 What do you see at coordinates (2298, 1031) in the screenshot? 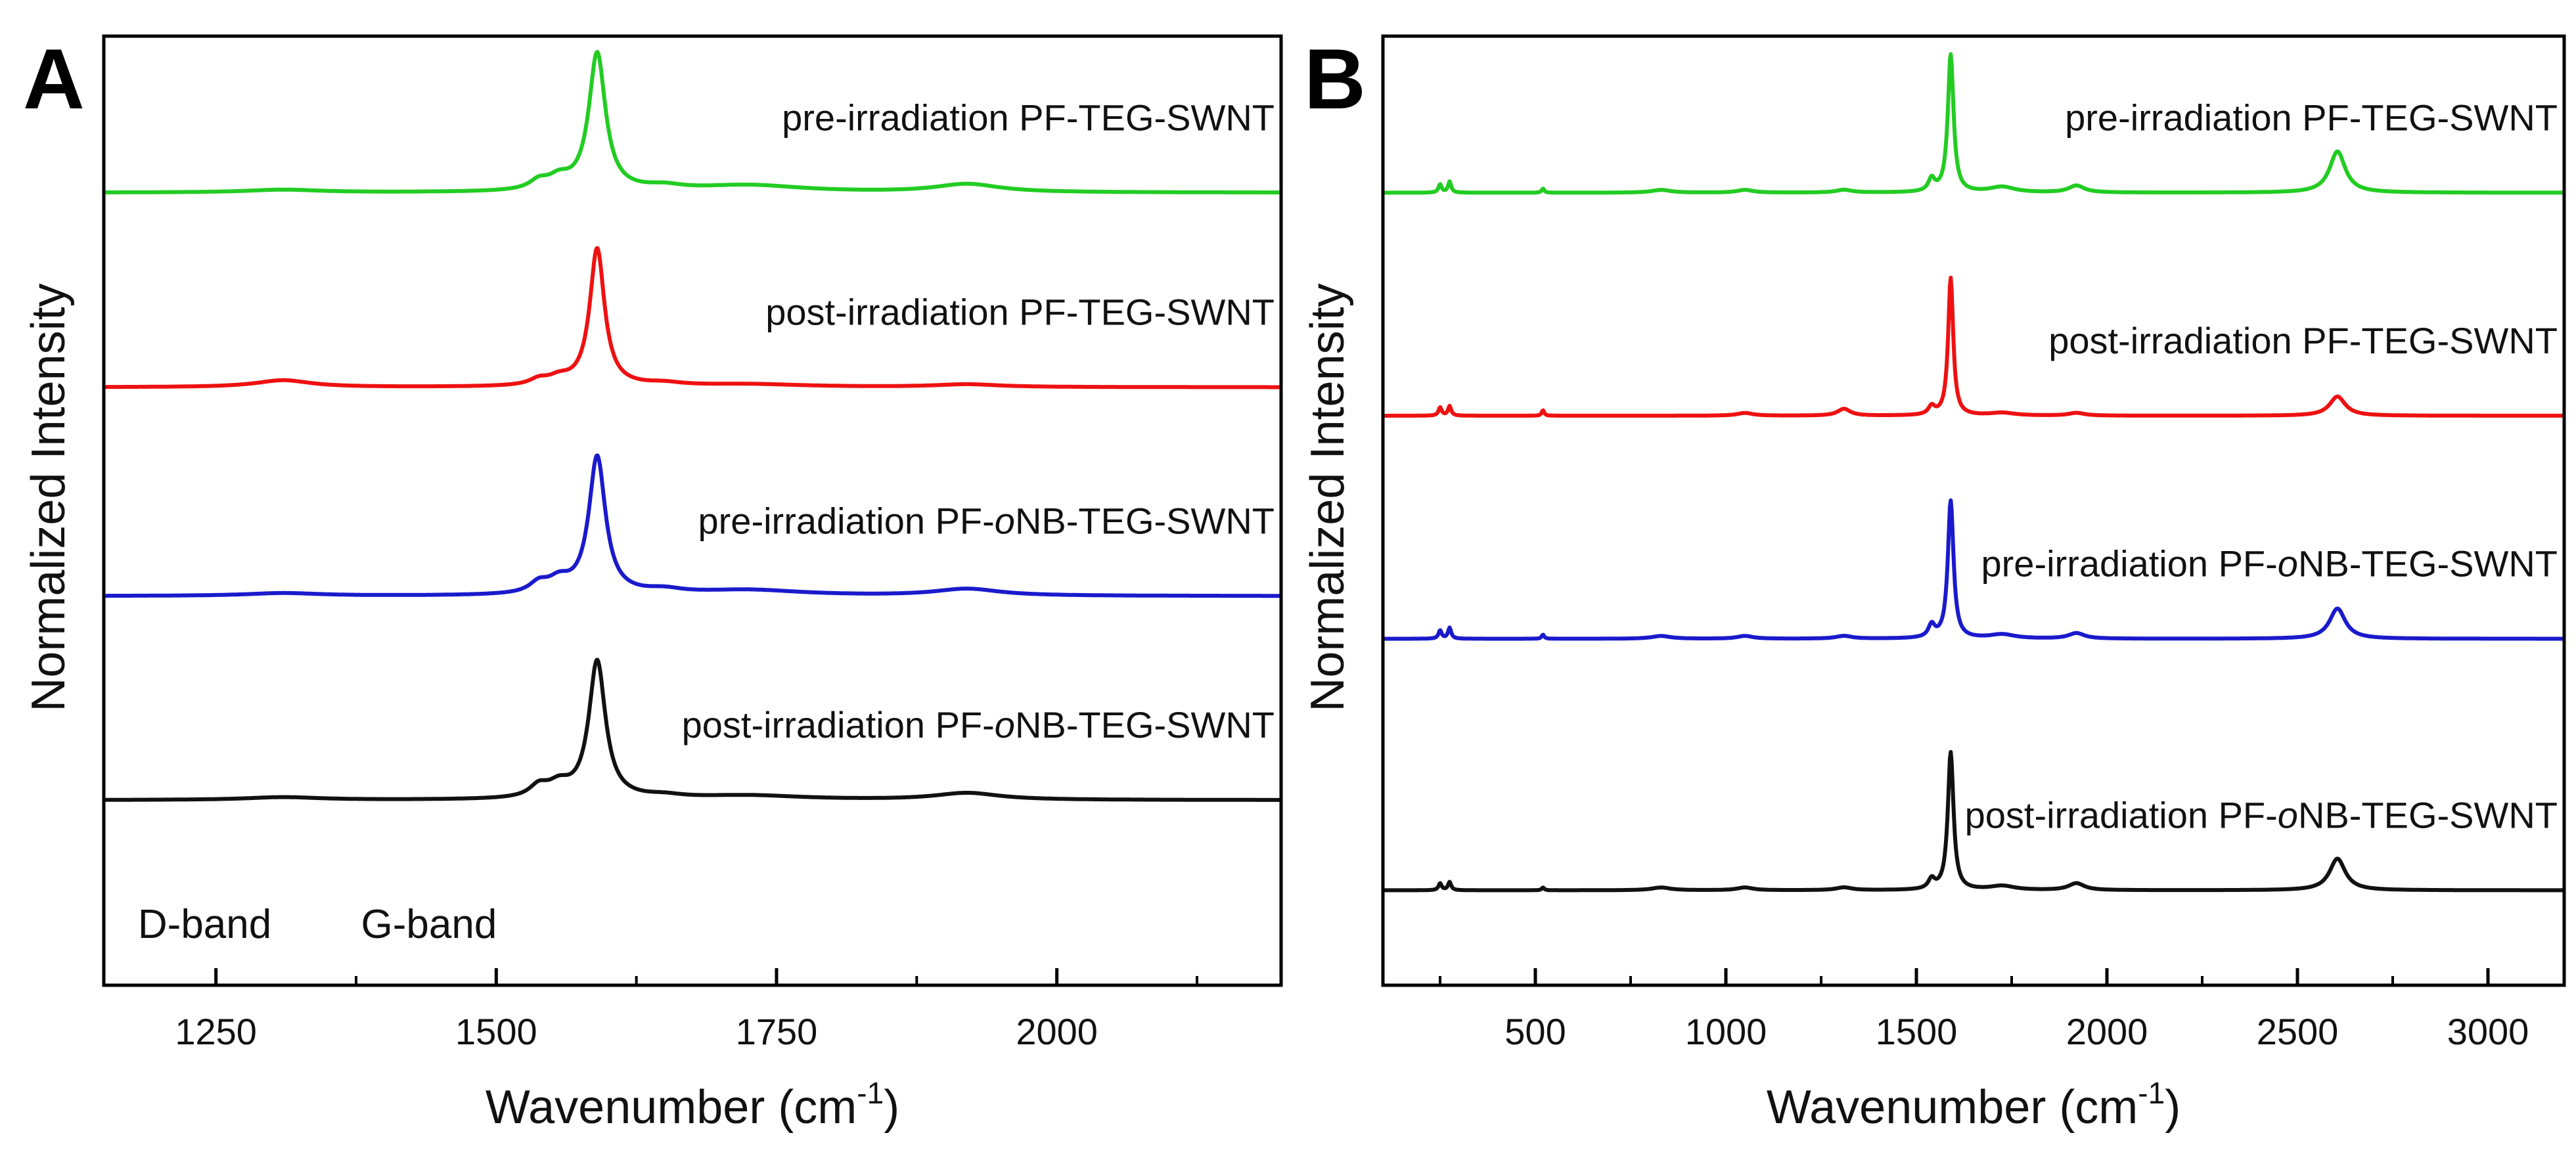
I see `x-tick-label: 2500` at bounding box center [2298, 1031].